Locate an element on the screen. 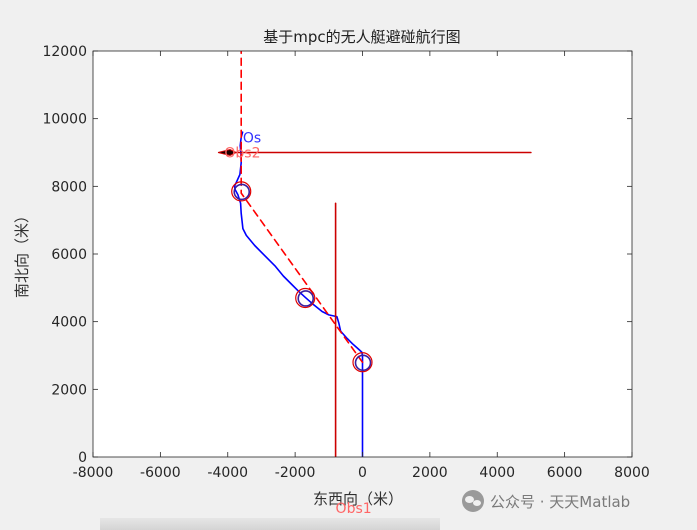  x-tick-label: -4000 is located at coordinates (227, 473).